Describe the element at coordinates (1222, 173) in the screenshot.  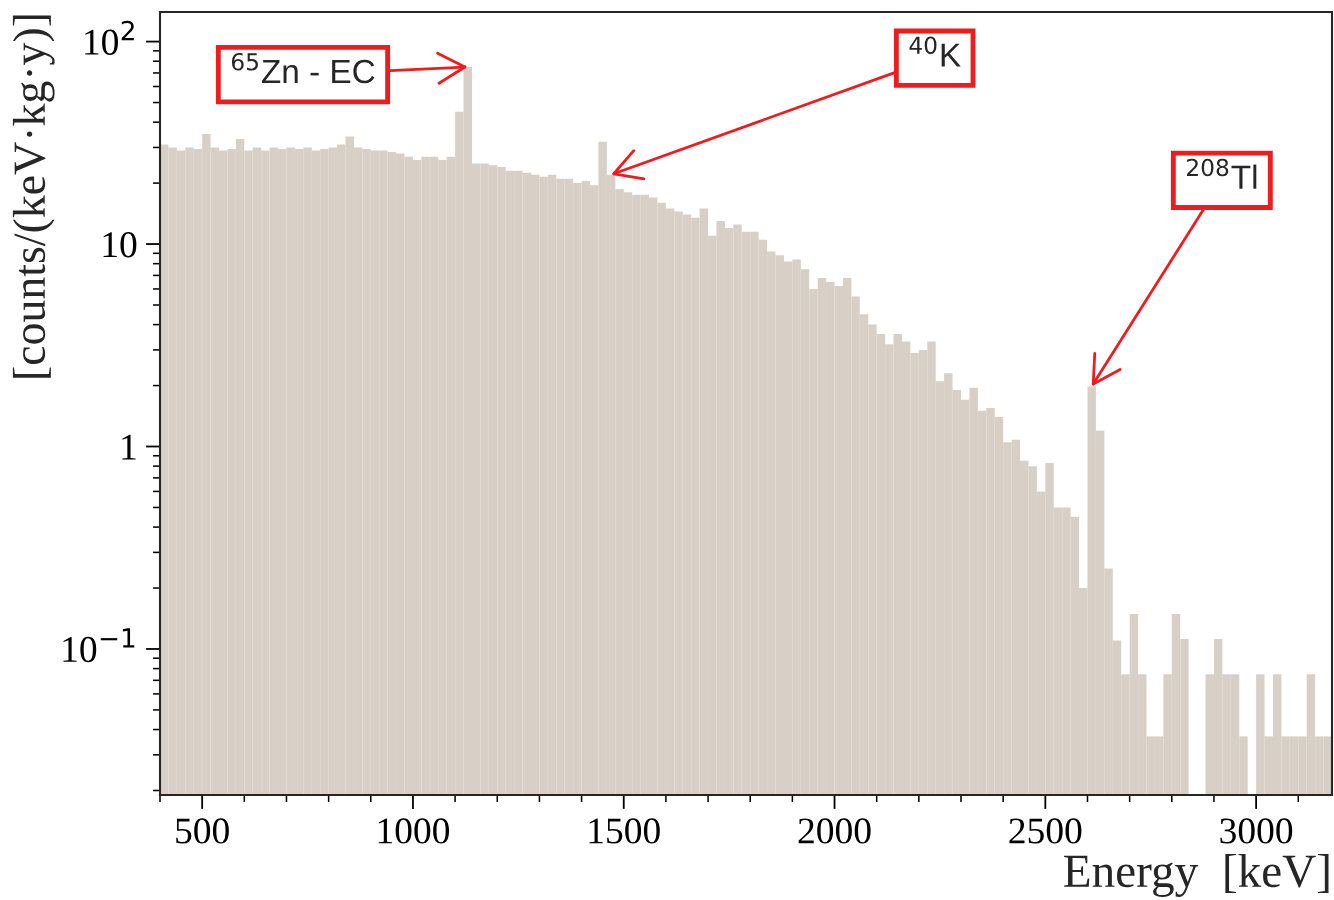
I see `annotation: $^{208}$Tl` at that location.